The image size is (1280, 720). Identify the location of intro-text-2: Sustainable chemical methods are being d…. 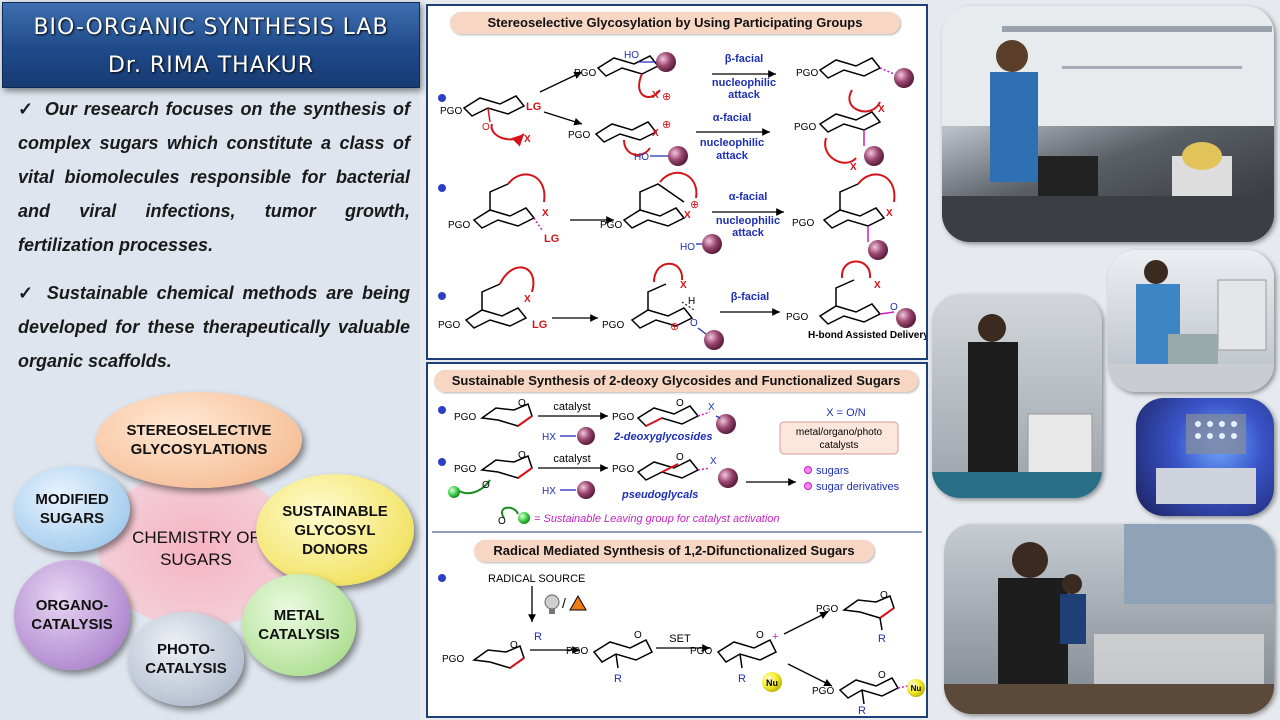
(214, 327).